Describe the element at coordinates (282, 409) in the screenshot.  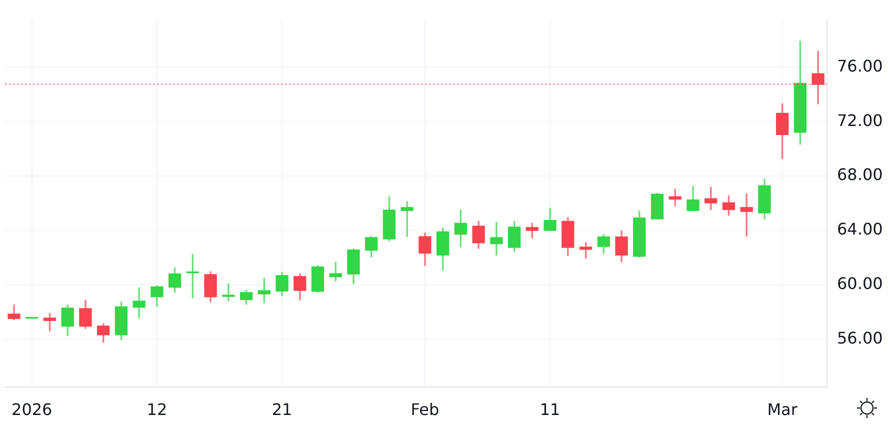
I see `x-tick-label: 21` at that location.